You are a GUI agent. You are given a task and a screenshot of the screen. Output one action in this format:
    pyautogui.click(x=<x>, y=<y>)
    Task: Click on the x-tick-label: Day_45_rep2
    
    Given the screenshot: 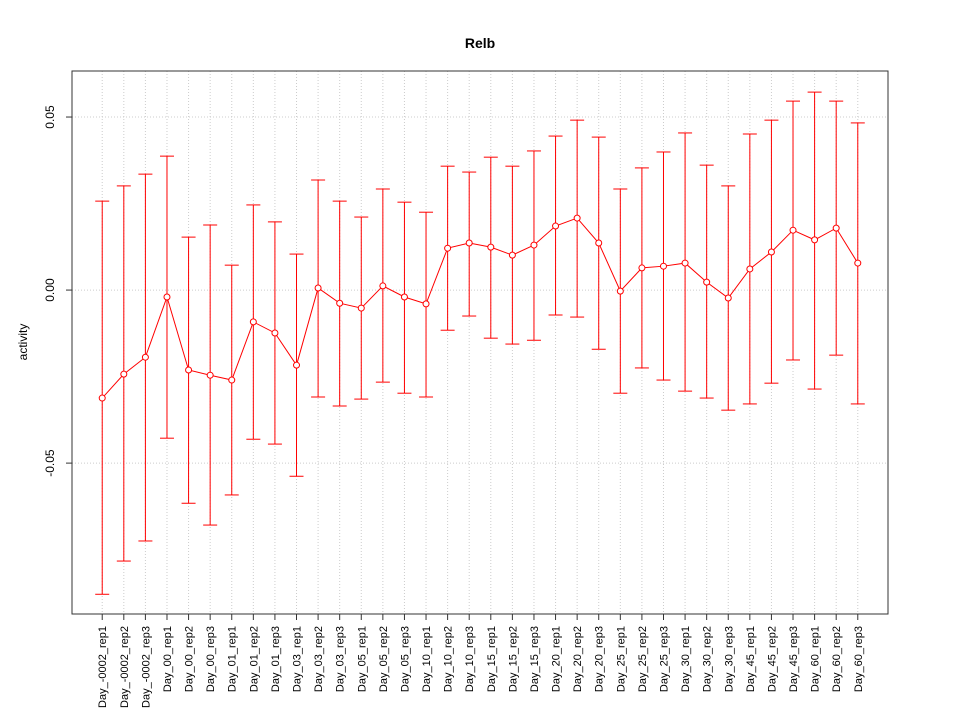 What is the action you would take?
    pyautogui.click(x=772, y=659)
    